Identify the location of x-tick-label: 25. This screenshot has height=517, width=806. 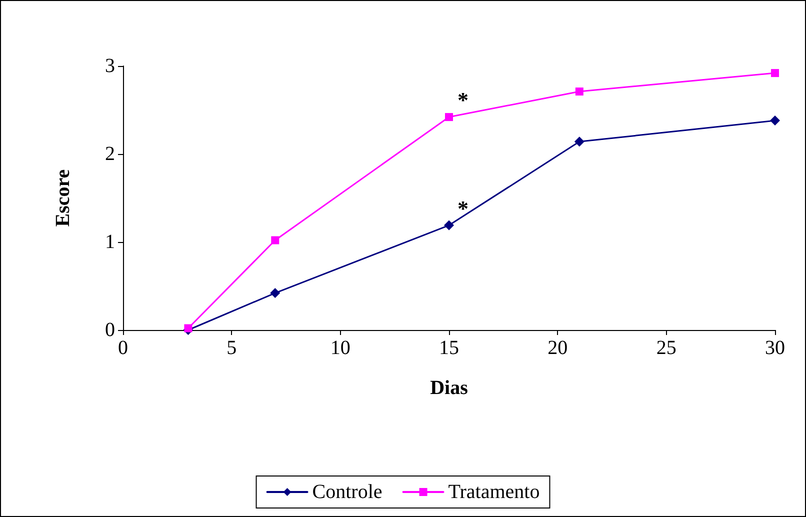
(666, 348).